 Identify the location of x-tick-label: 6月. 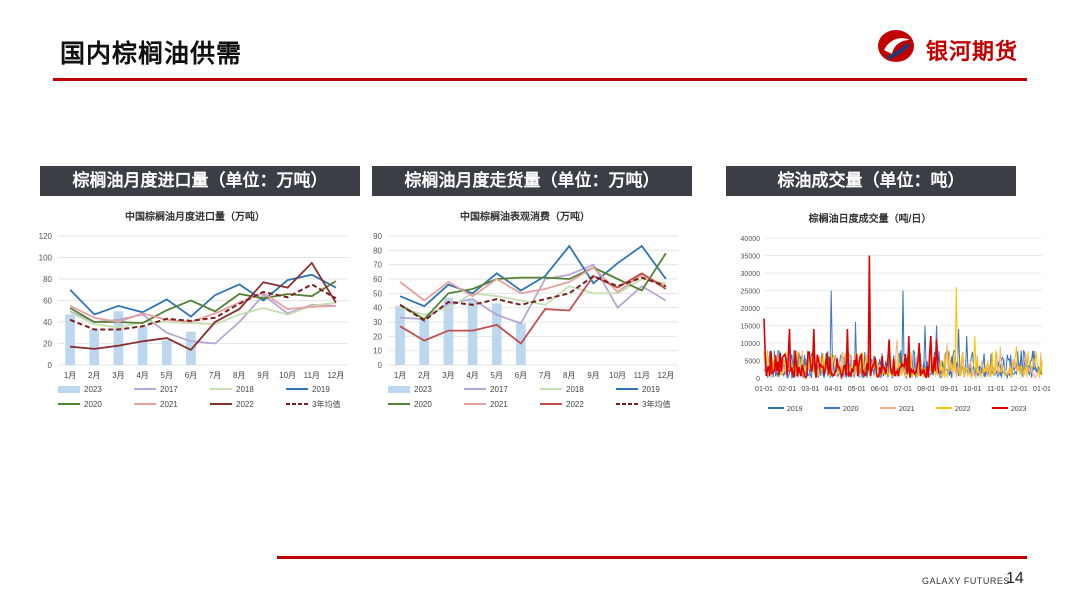
(191, 375).